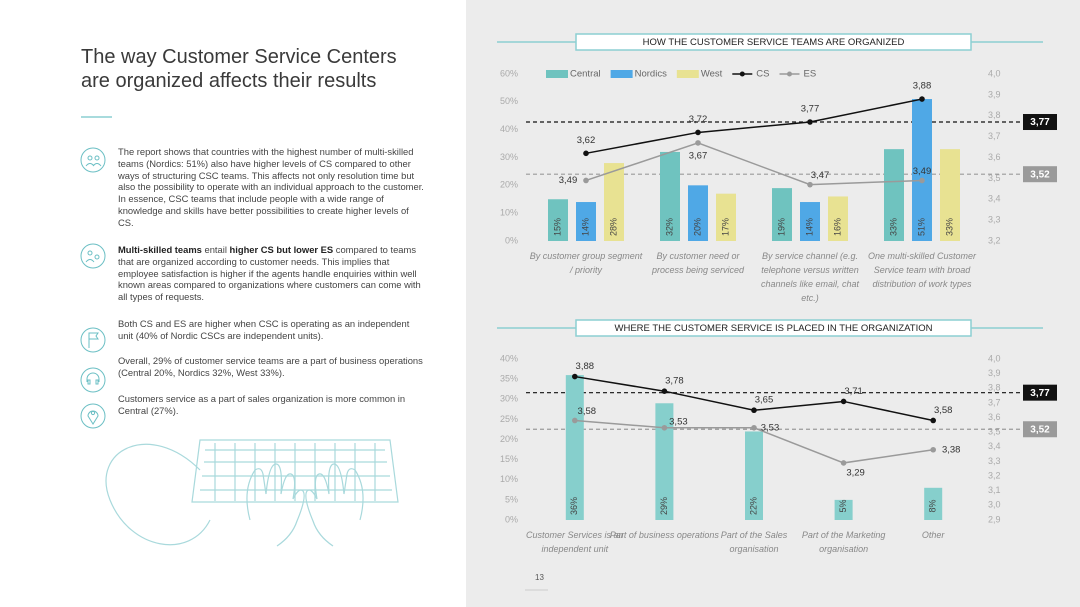  I want to click on bar-value-label: 17%, so click(725, 227).